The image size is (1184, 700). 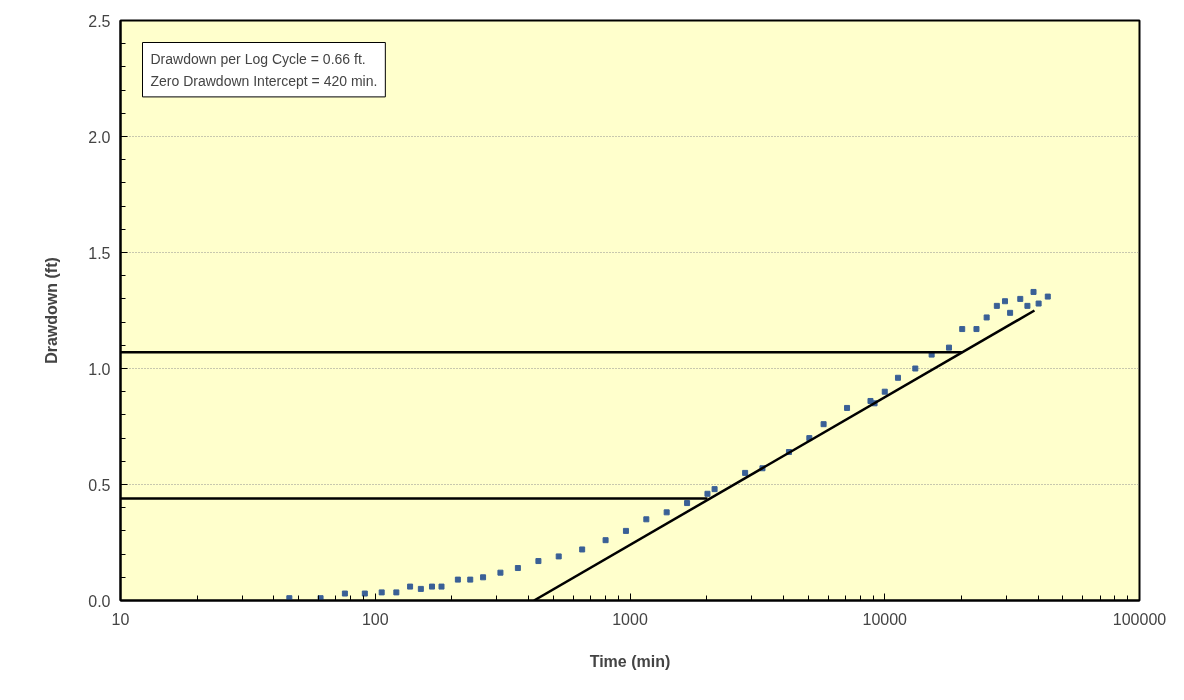 What do you see at coordinates (99, 601) in the screenshot?
I see `y-tick-label: 0.0` at bounding box center [99, 601].